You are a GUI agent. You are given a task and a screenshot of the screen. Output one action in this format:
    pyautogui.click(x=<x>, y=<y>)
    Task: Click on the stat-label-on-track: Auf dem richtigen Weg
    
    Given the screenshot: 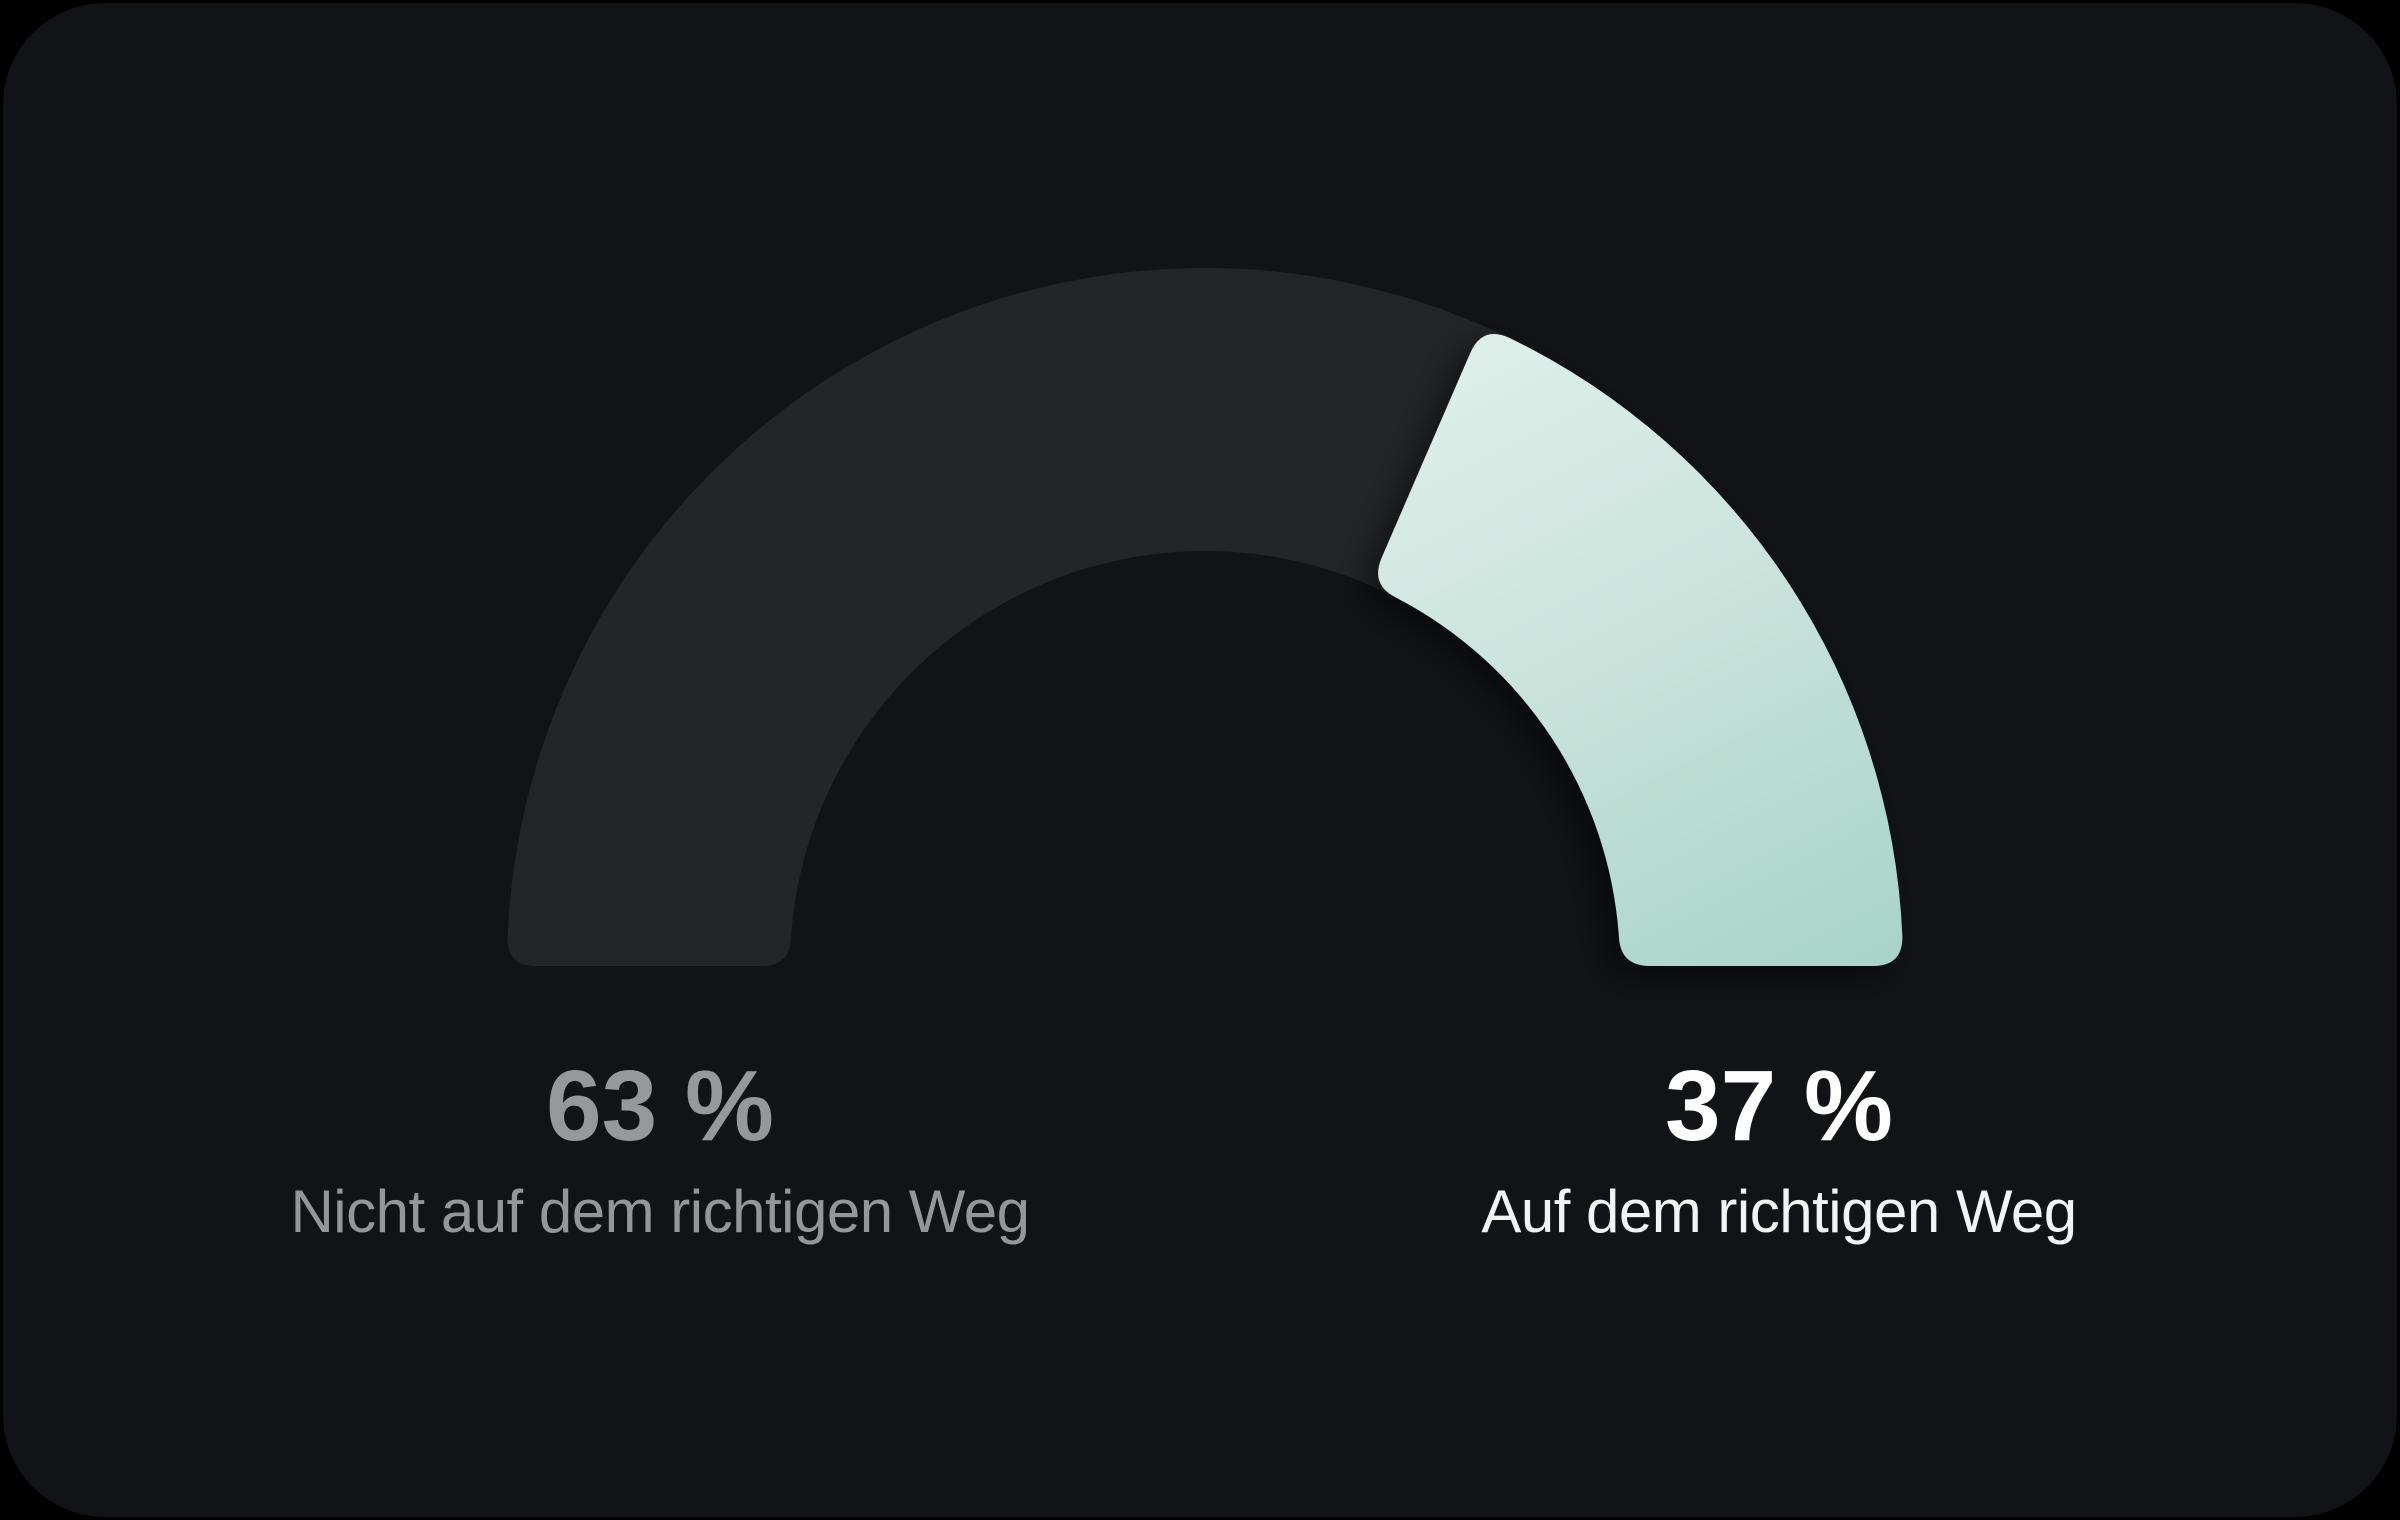 What is the action you would take?
    pyautogui.click(x=1779, y=1211)
    